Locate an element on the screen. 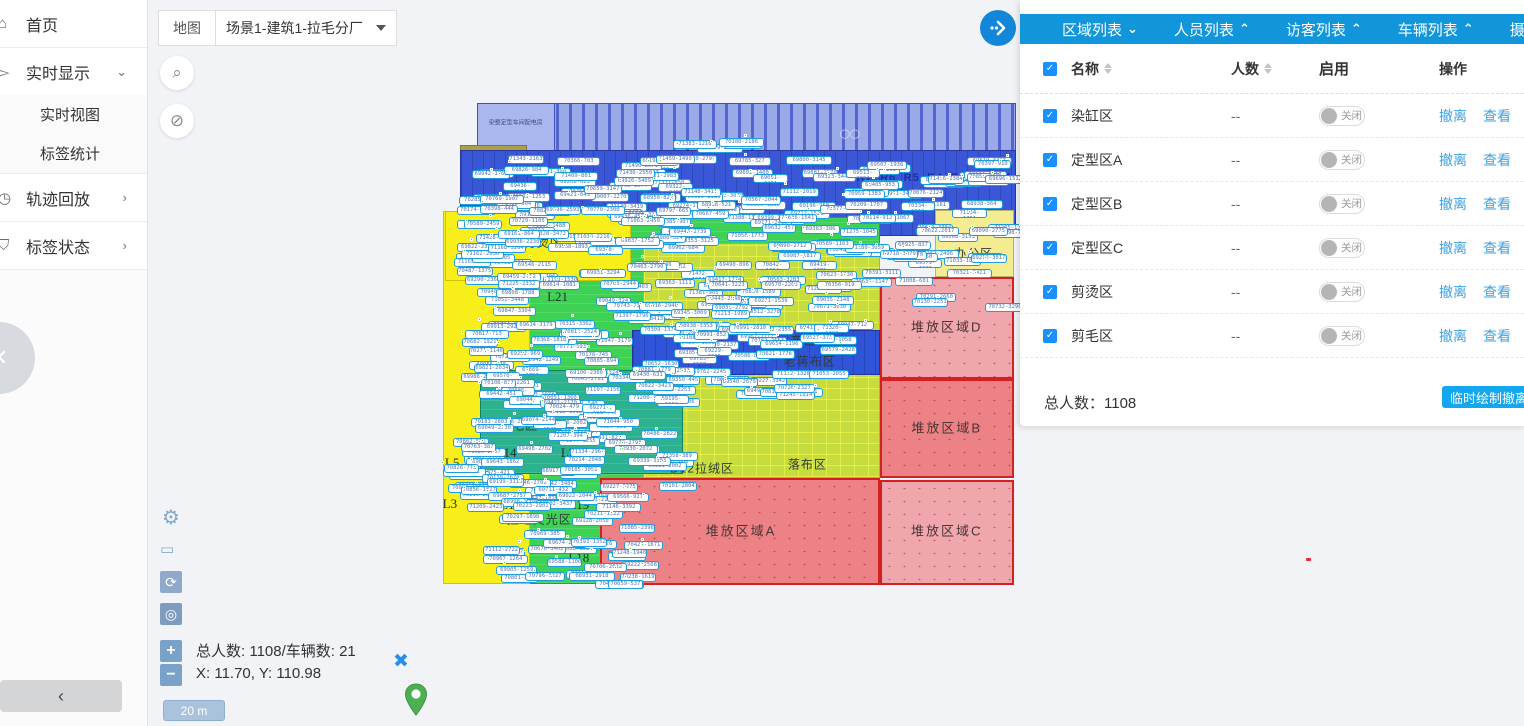  personnel-tag: 71085-2396 is located at coordinates (637, 529).